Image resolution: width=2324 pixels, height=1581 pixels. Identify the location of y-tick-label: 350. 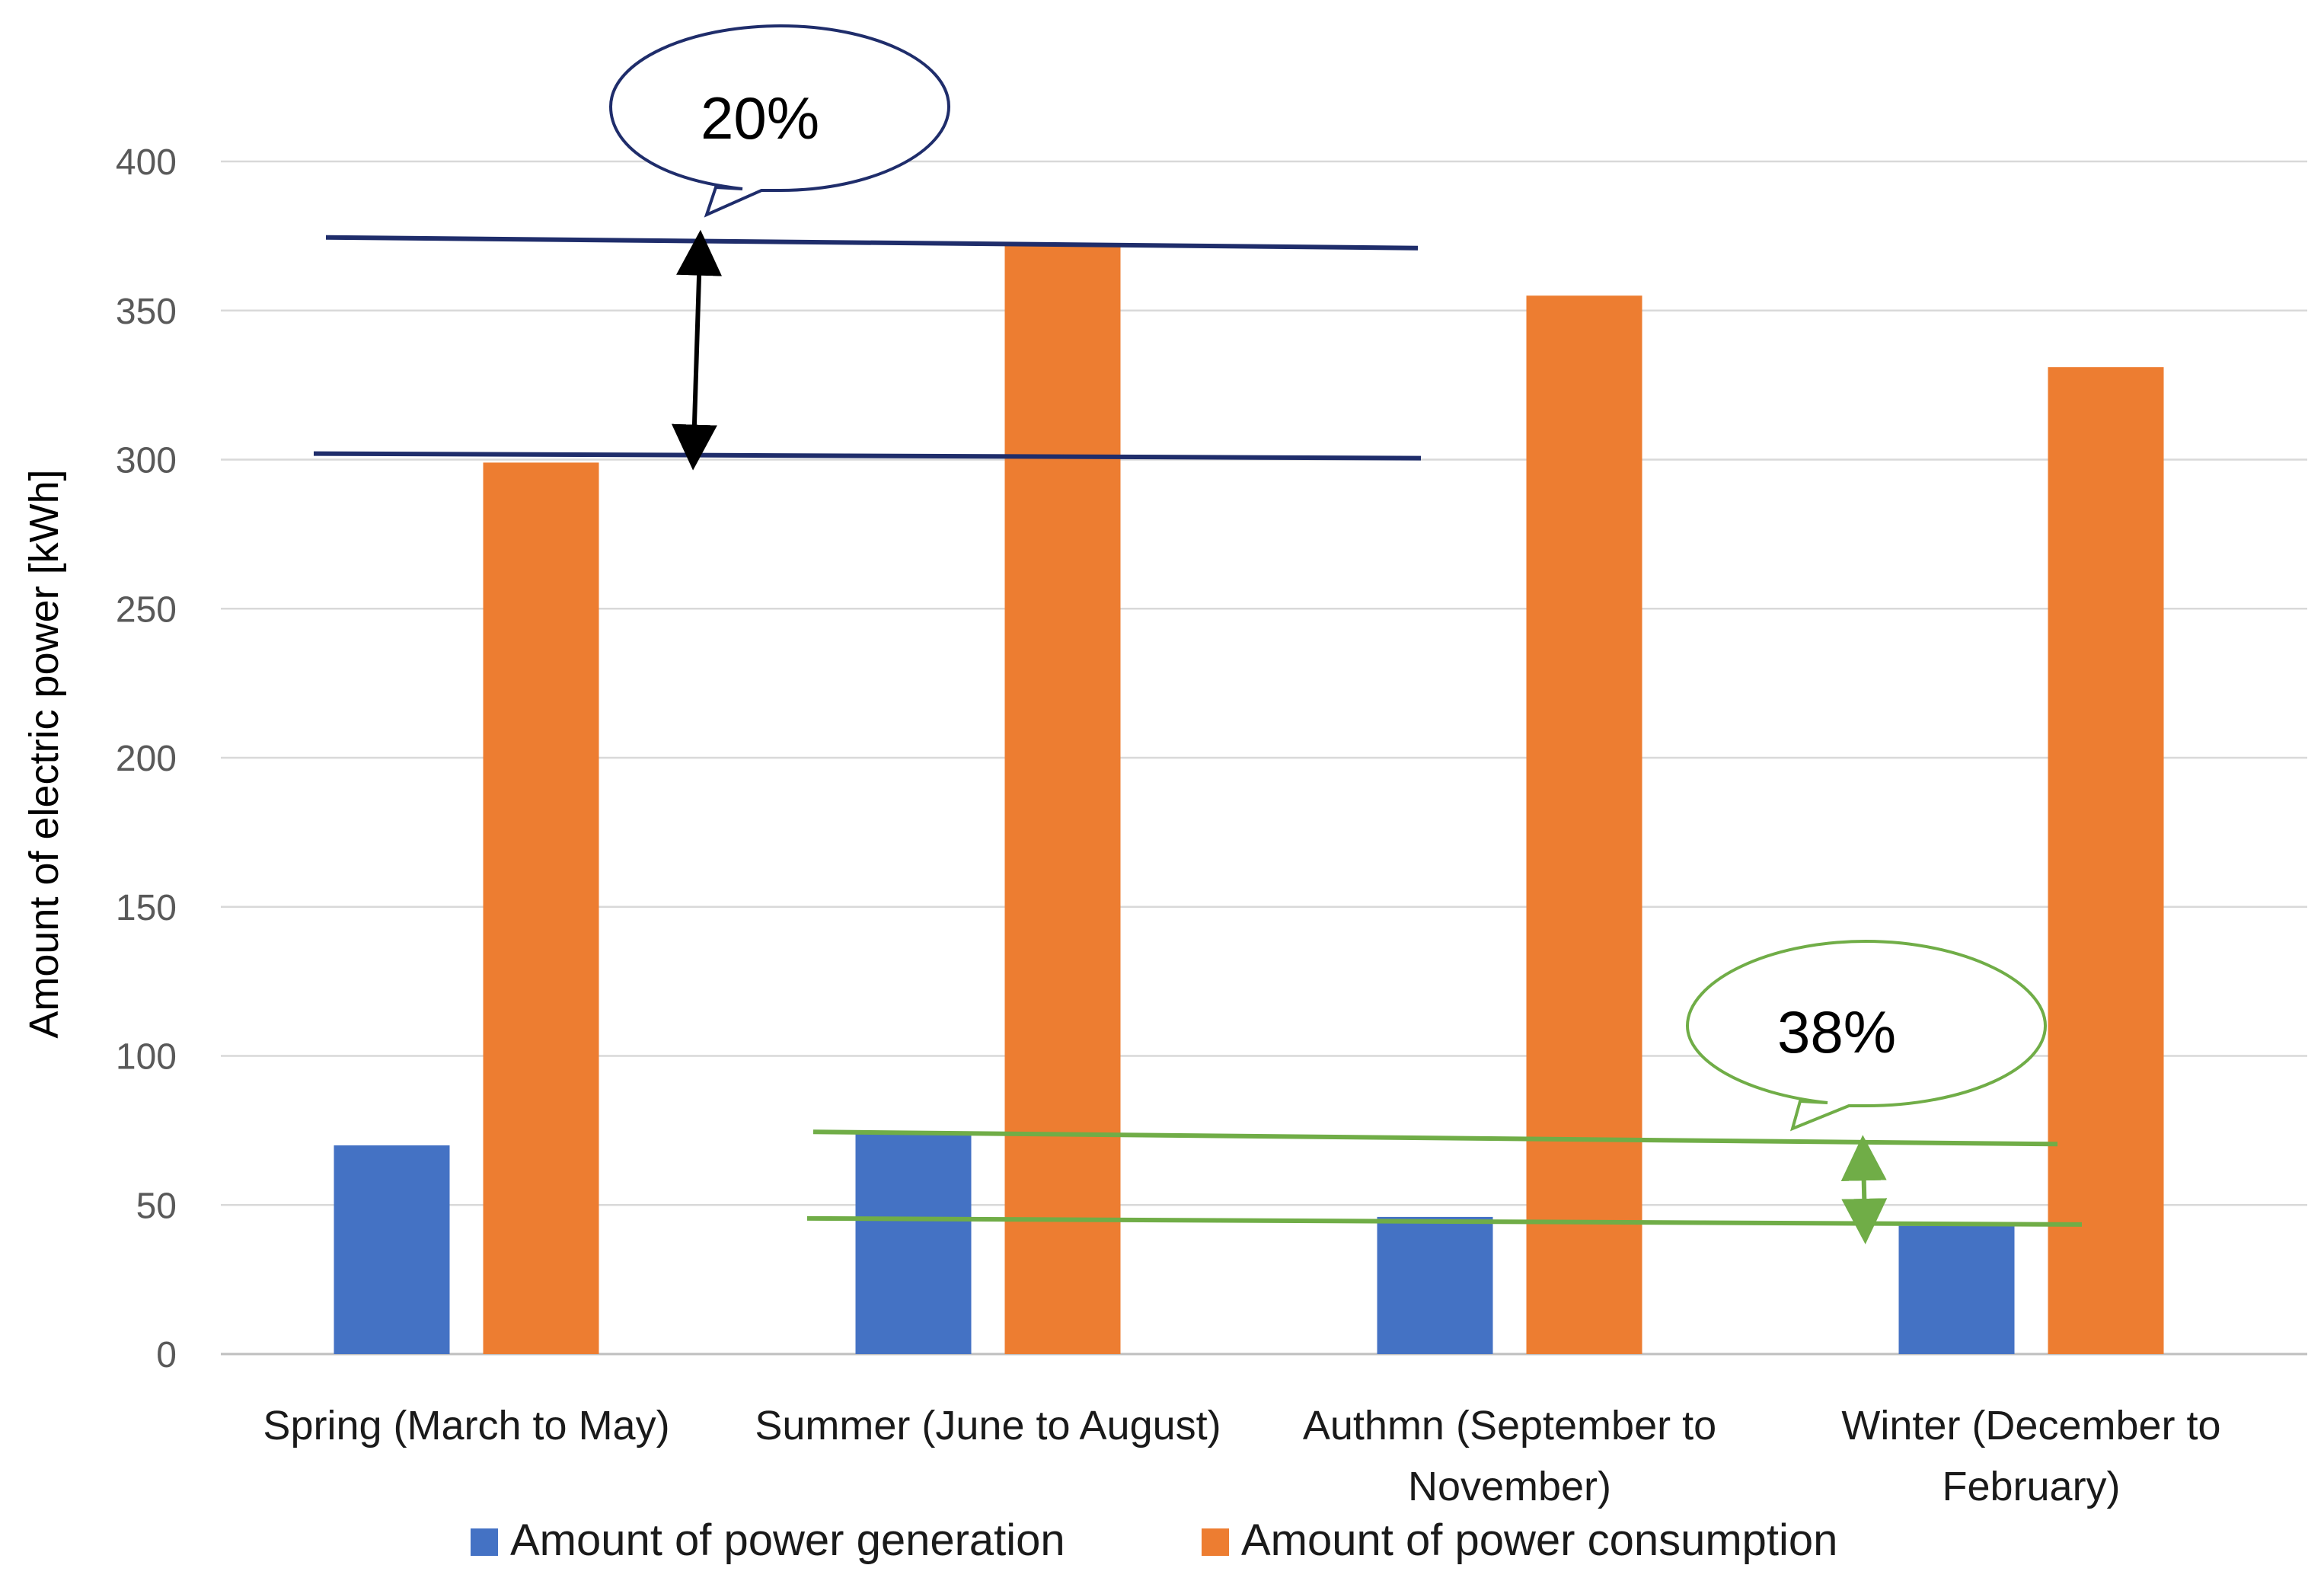
(146, 312).